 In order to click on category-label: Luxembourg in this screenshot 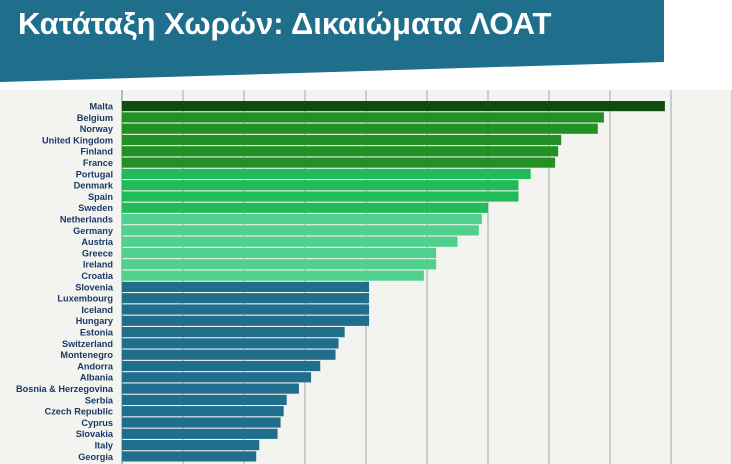, I will do `click(85, 299)`.